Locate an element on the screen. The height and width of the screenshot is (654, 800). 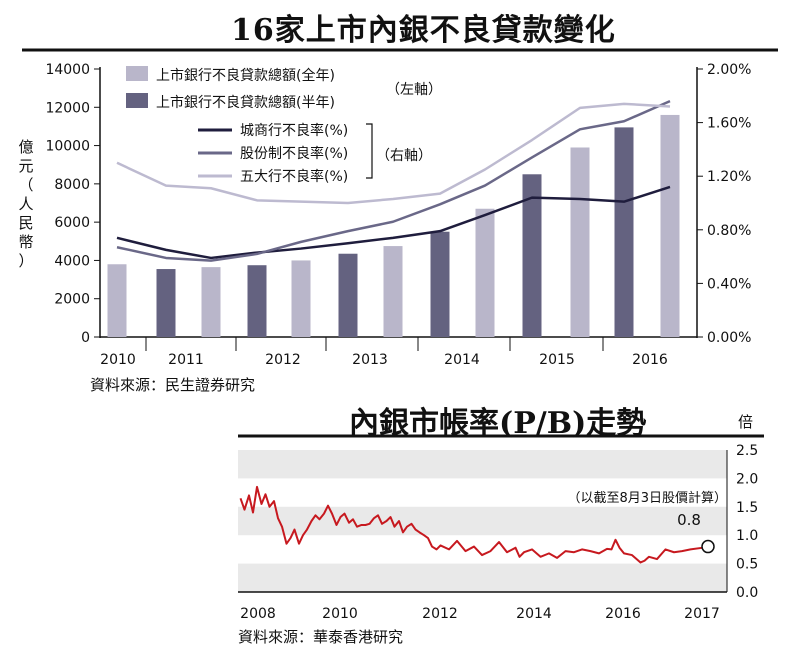
bar-2015半年 is located at coordinates (532, 255).